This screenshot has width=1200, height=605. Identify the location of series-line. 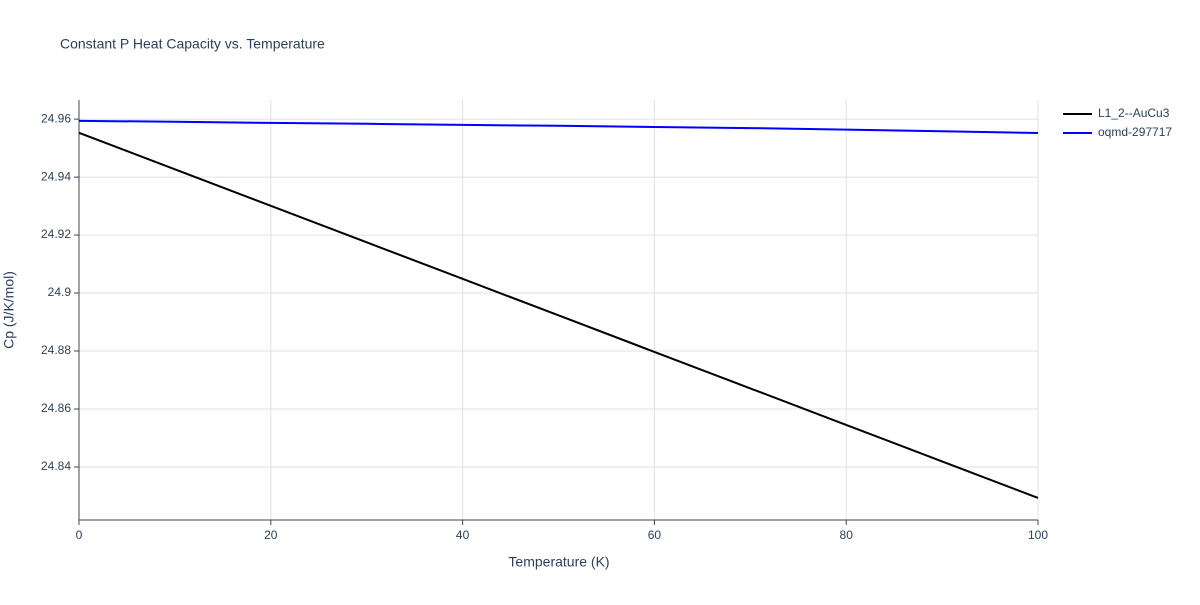
(558, 127).